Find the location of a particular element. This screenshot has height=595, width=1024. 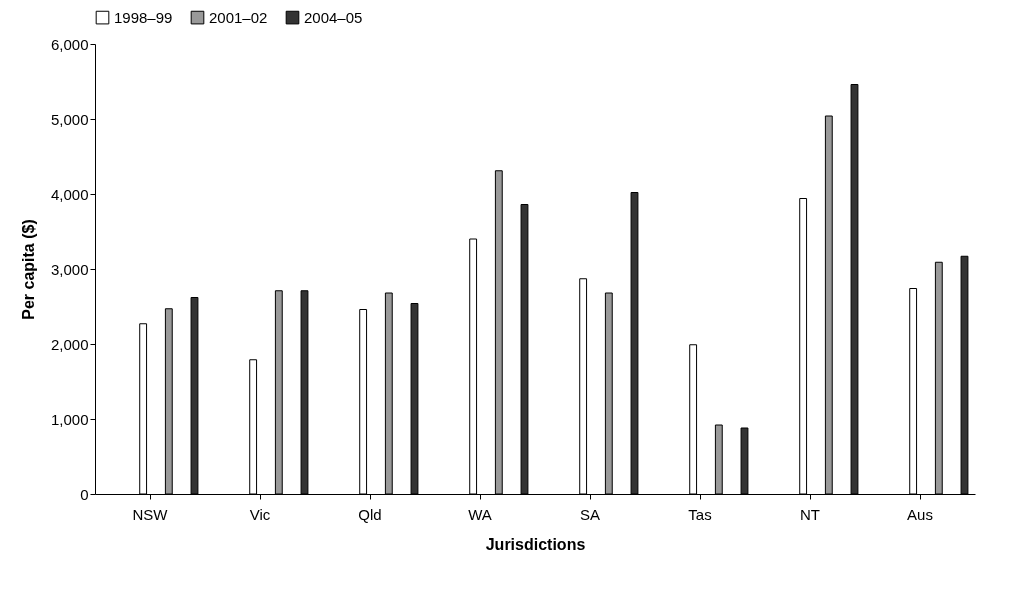

y-tick-label: 4,000 is located at coordinates (69, 194).